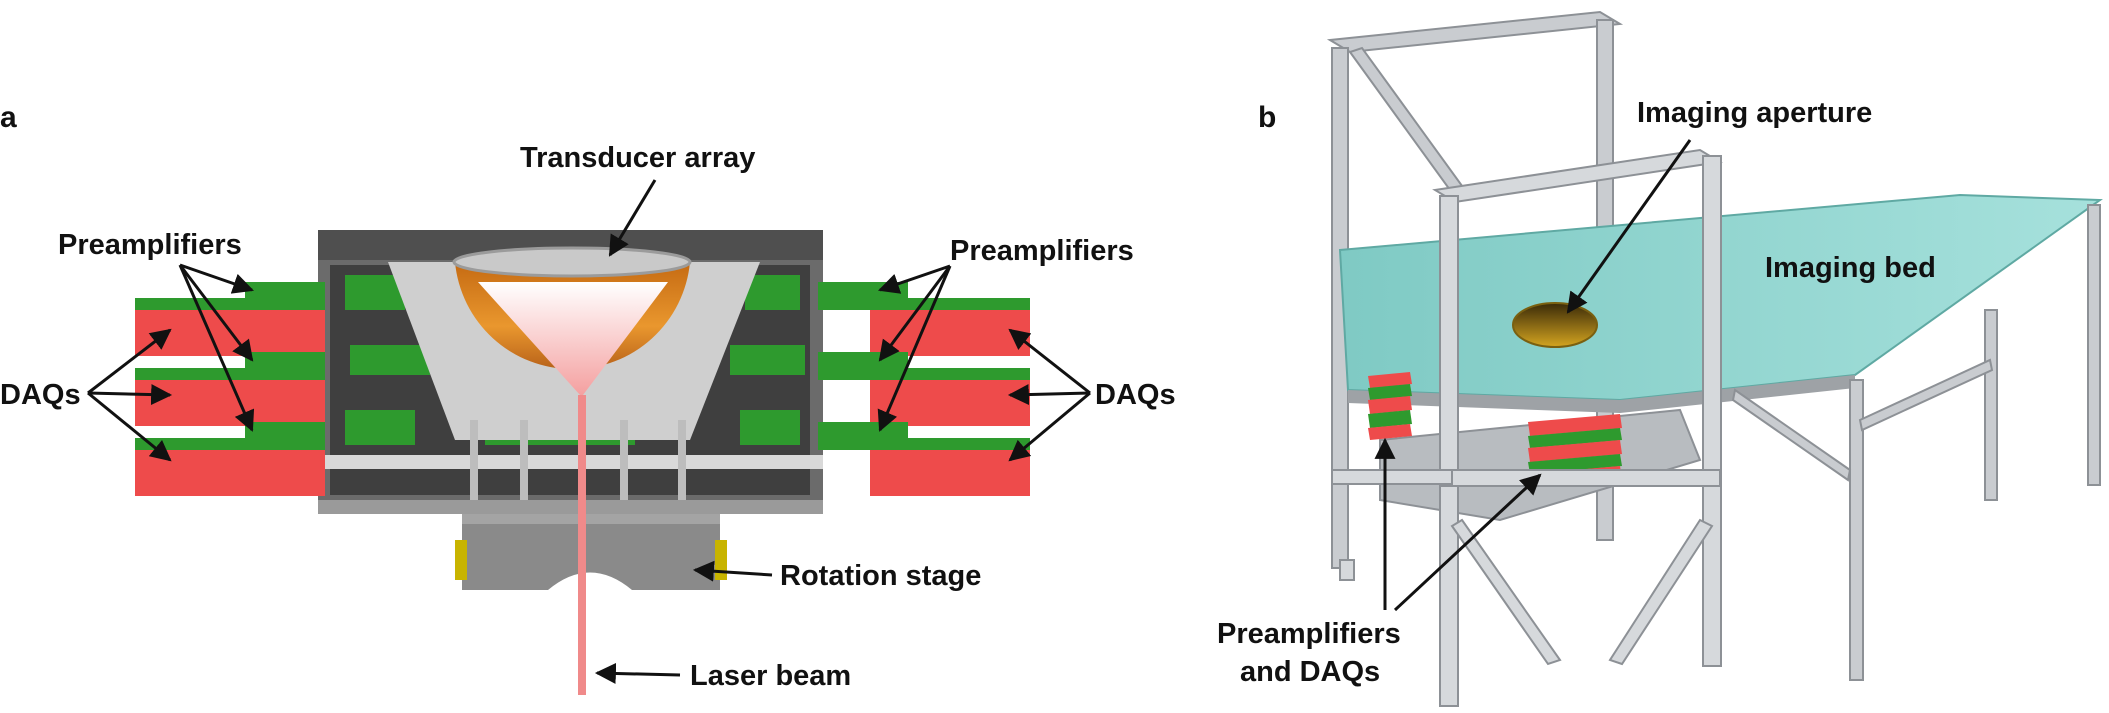 The height and width of the screenshot is (713, 2109). What do you see at coordinates (1042, 251) in the screenshot?
I see `preamplifiers-right-label: Preamplifiers` at bounding box center [1042, 251].